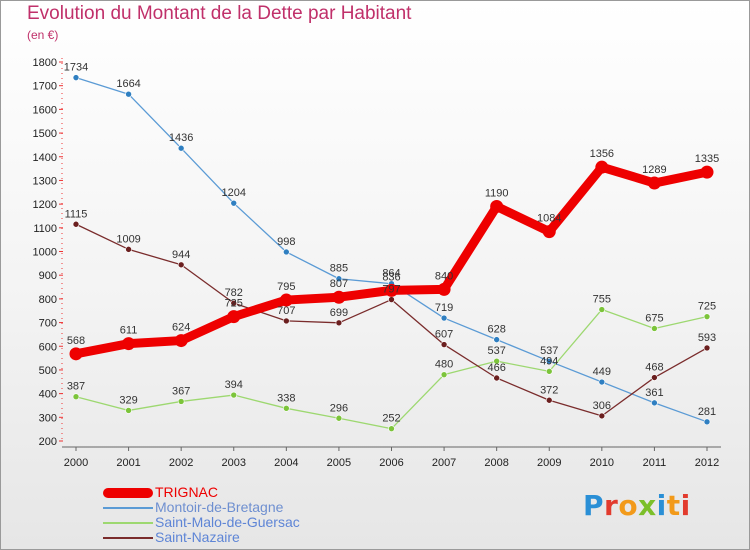 The height and width of the screenshot is (550, 750). What do you see at coordinates (339, 284) in the screenshot?
I see `data-label: 807` at bounding box center [339, 284].